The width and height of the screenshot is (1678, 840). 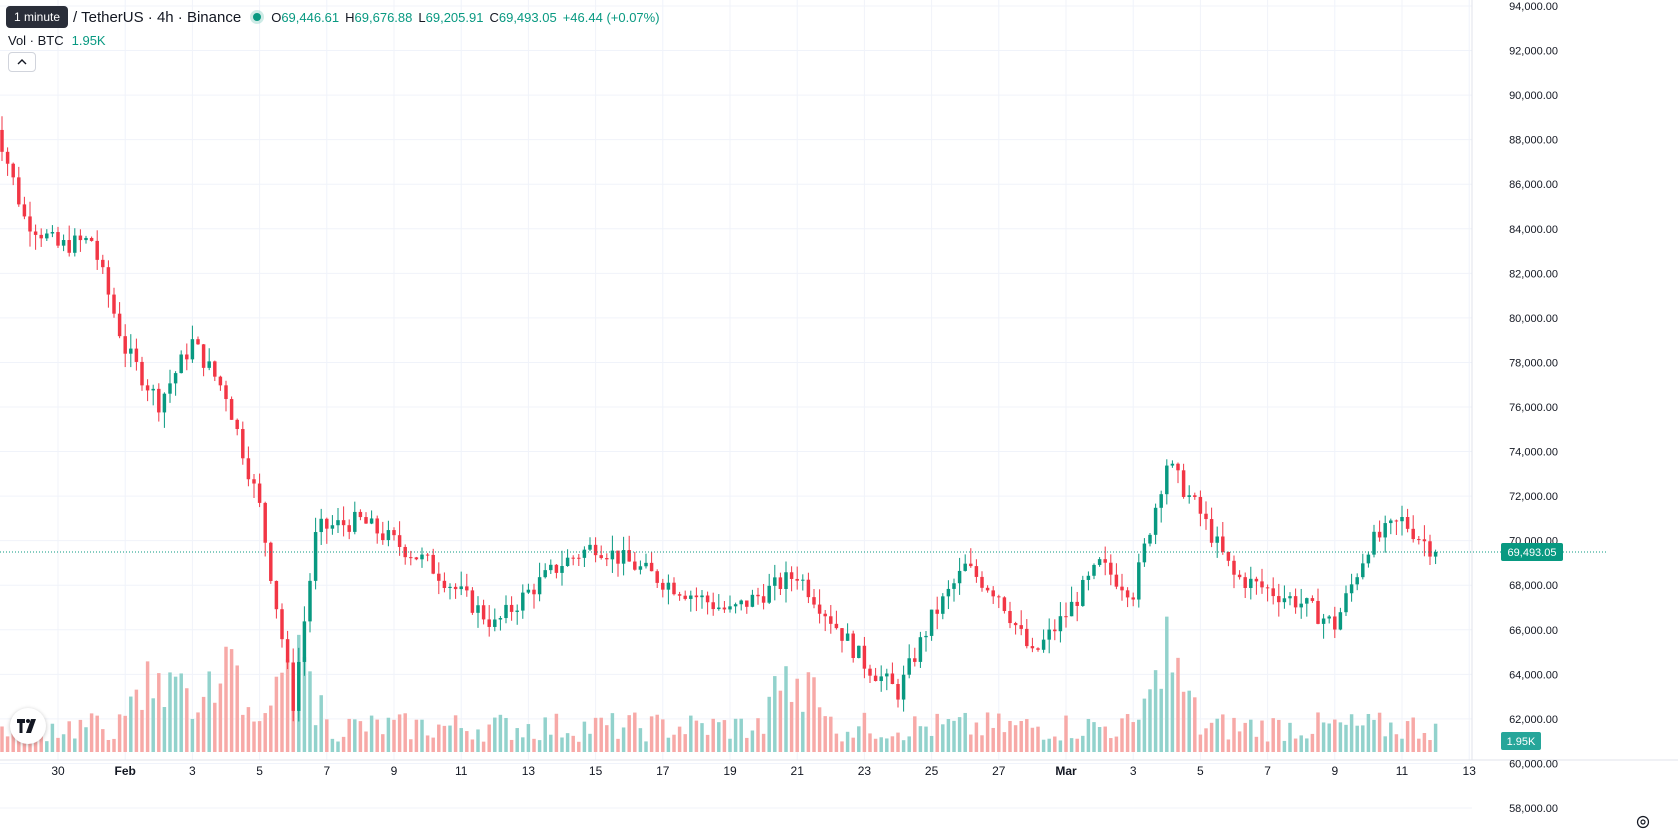 What do you see at coordinates (259, 771) in the screenshot?
I see `time-tick-label: 5` at bounding box center [259, 771].